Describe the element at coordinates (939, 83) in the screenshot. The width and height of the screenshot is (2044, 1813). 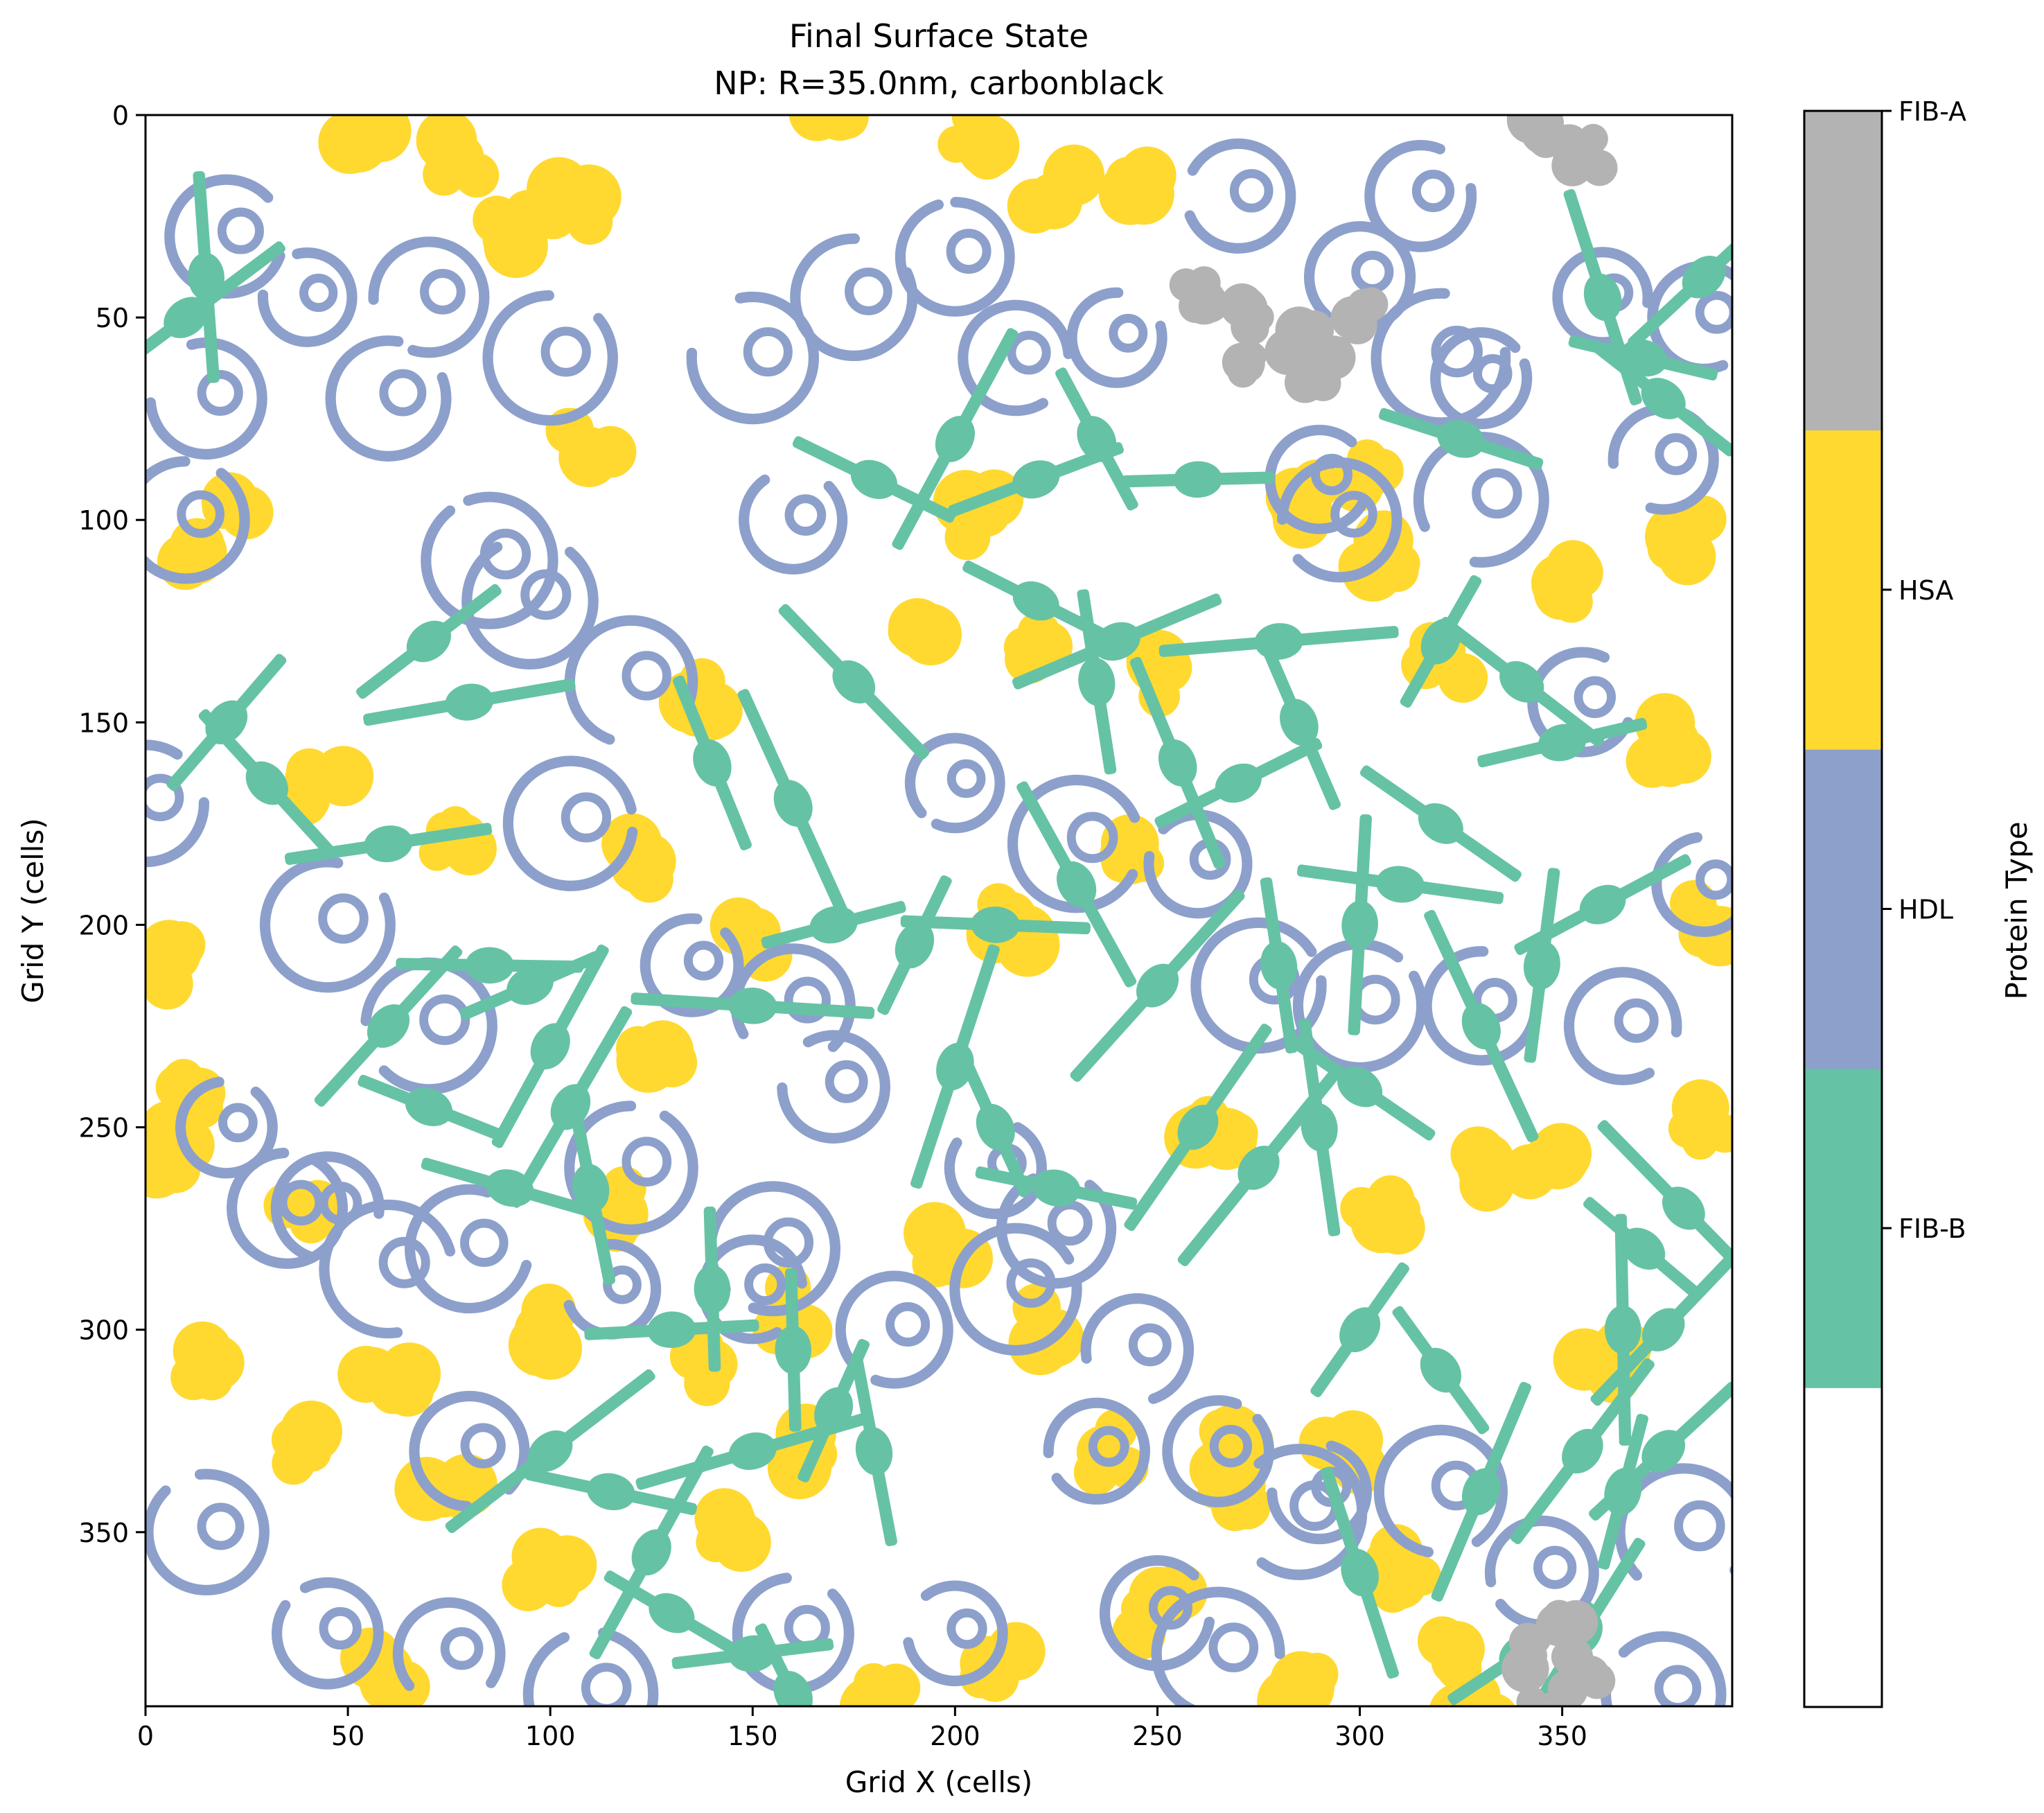
I see `chart-title-line2: NP: R=35.0nm, carbonblack` at that location.